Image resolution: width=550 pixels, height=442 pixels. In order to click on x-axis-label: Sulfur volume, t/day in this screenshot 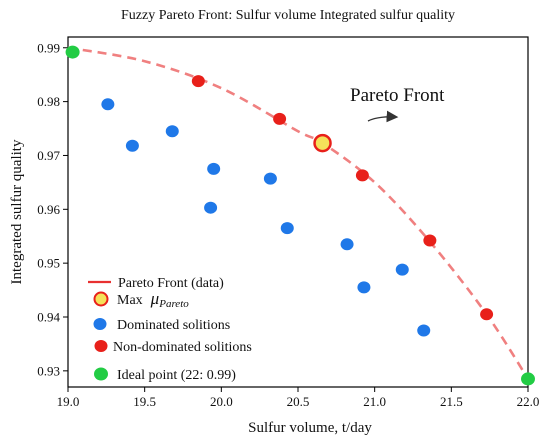, I will do `click(310, 428)`.